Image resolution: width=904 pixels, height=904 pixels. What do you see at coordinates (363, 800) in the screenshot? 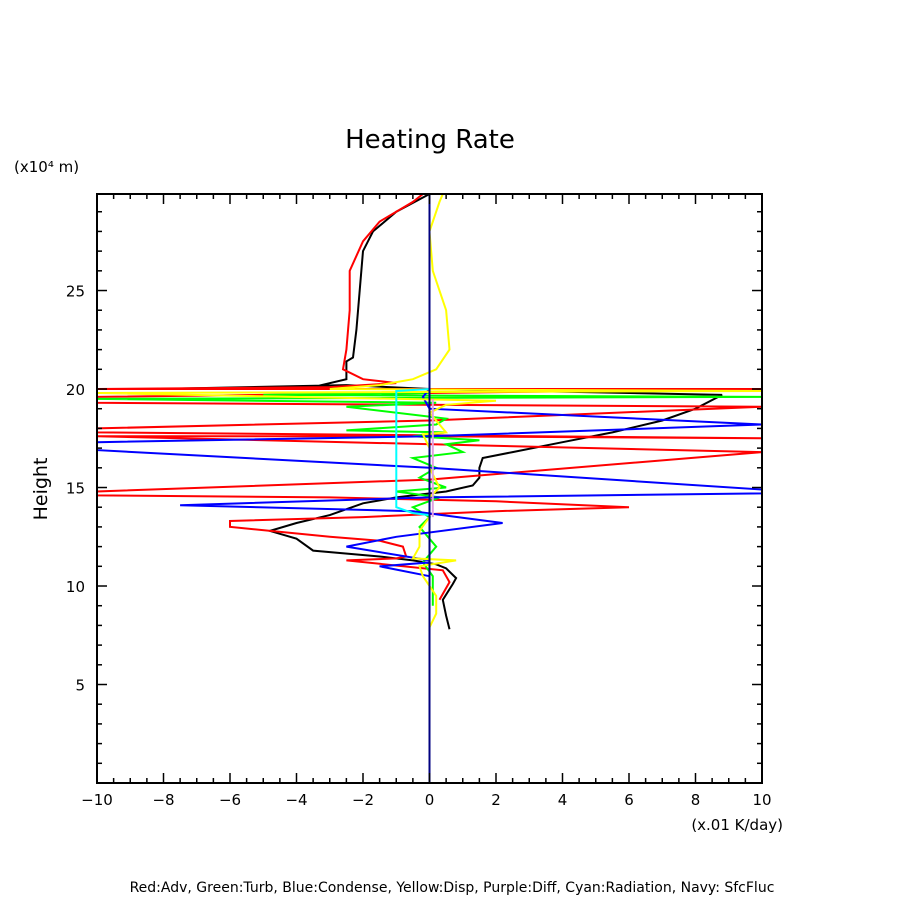
I see `x-tick-label: −2` at bounding box center [363, 800].